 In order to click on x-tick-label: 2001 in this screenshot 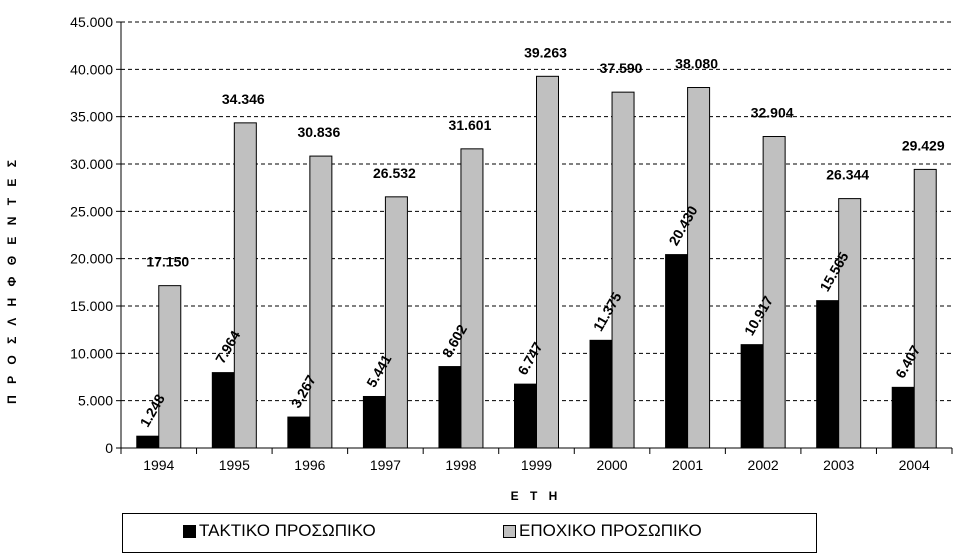, I will do `click(687, 465)`.